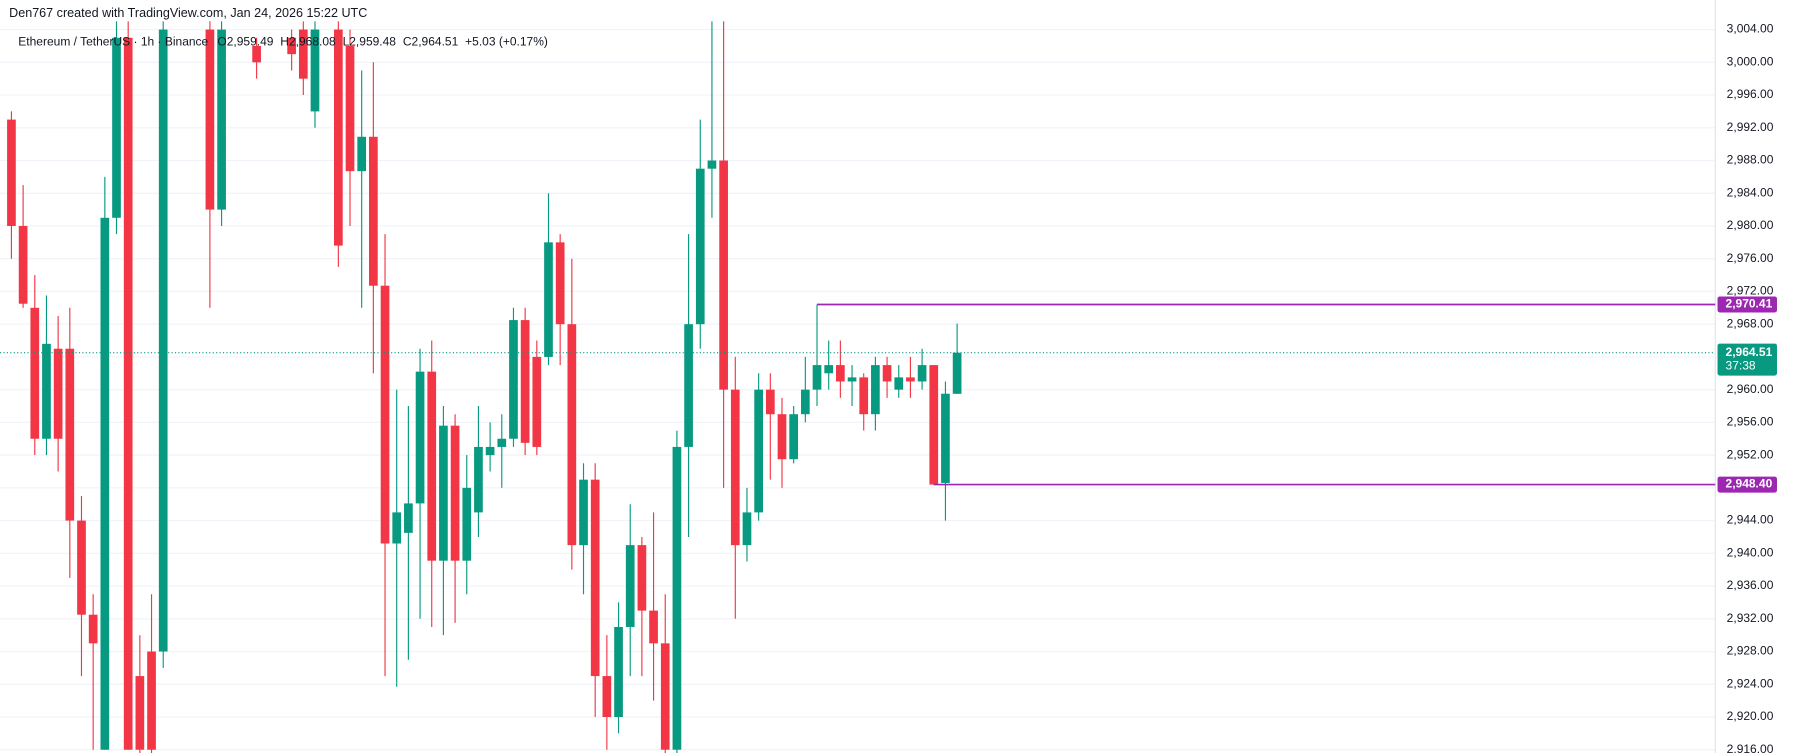 This screenshot has height=753, width=1793. I want to click on y-tick-label: 2,936.00, so click(1750, 585).